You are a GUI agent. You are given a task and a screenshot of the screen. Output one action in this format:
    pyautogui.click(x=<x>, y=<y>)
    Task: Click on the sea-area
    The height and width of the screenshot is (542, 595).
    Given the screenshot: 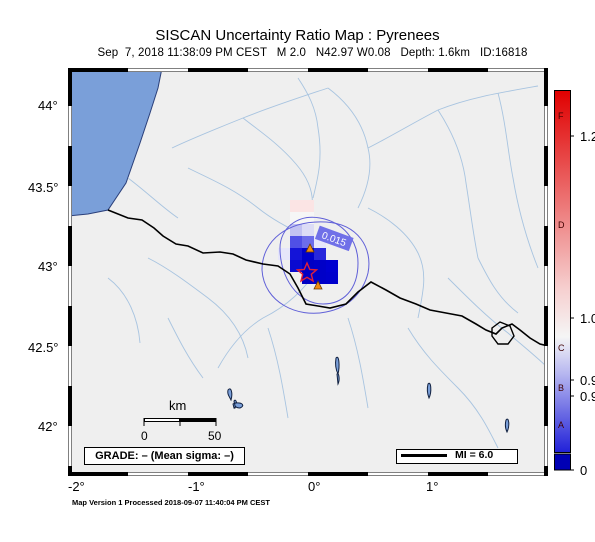 What is the action you would take?
    pyautogui.click(x=115, y=142)
    